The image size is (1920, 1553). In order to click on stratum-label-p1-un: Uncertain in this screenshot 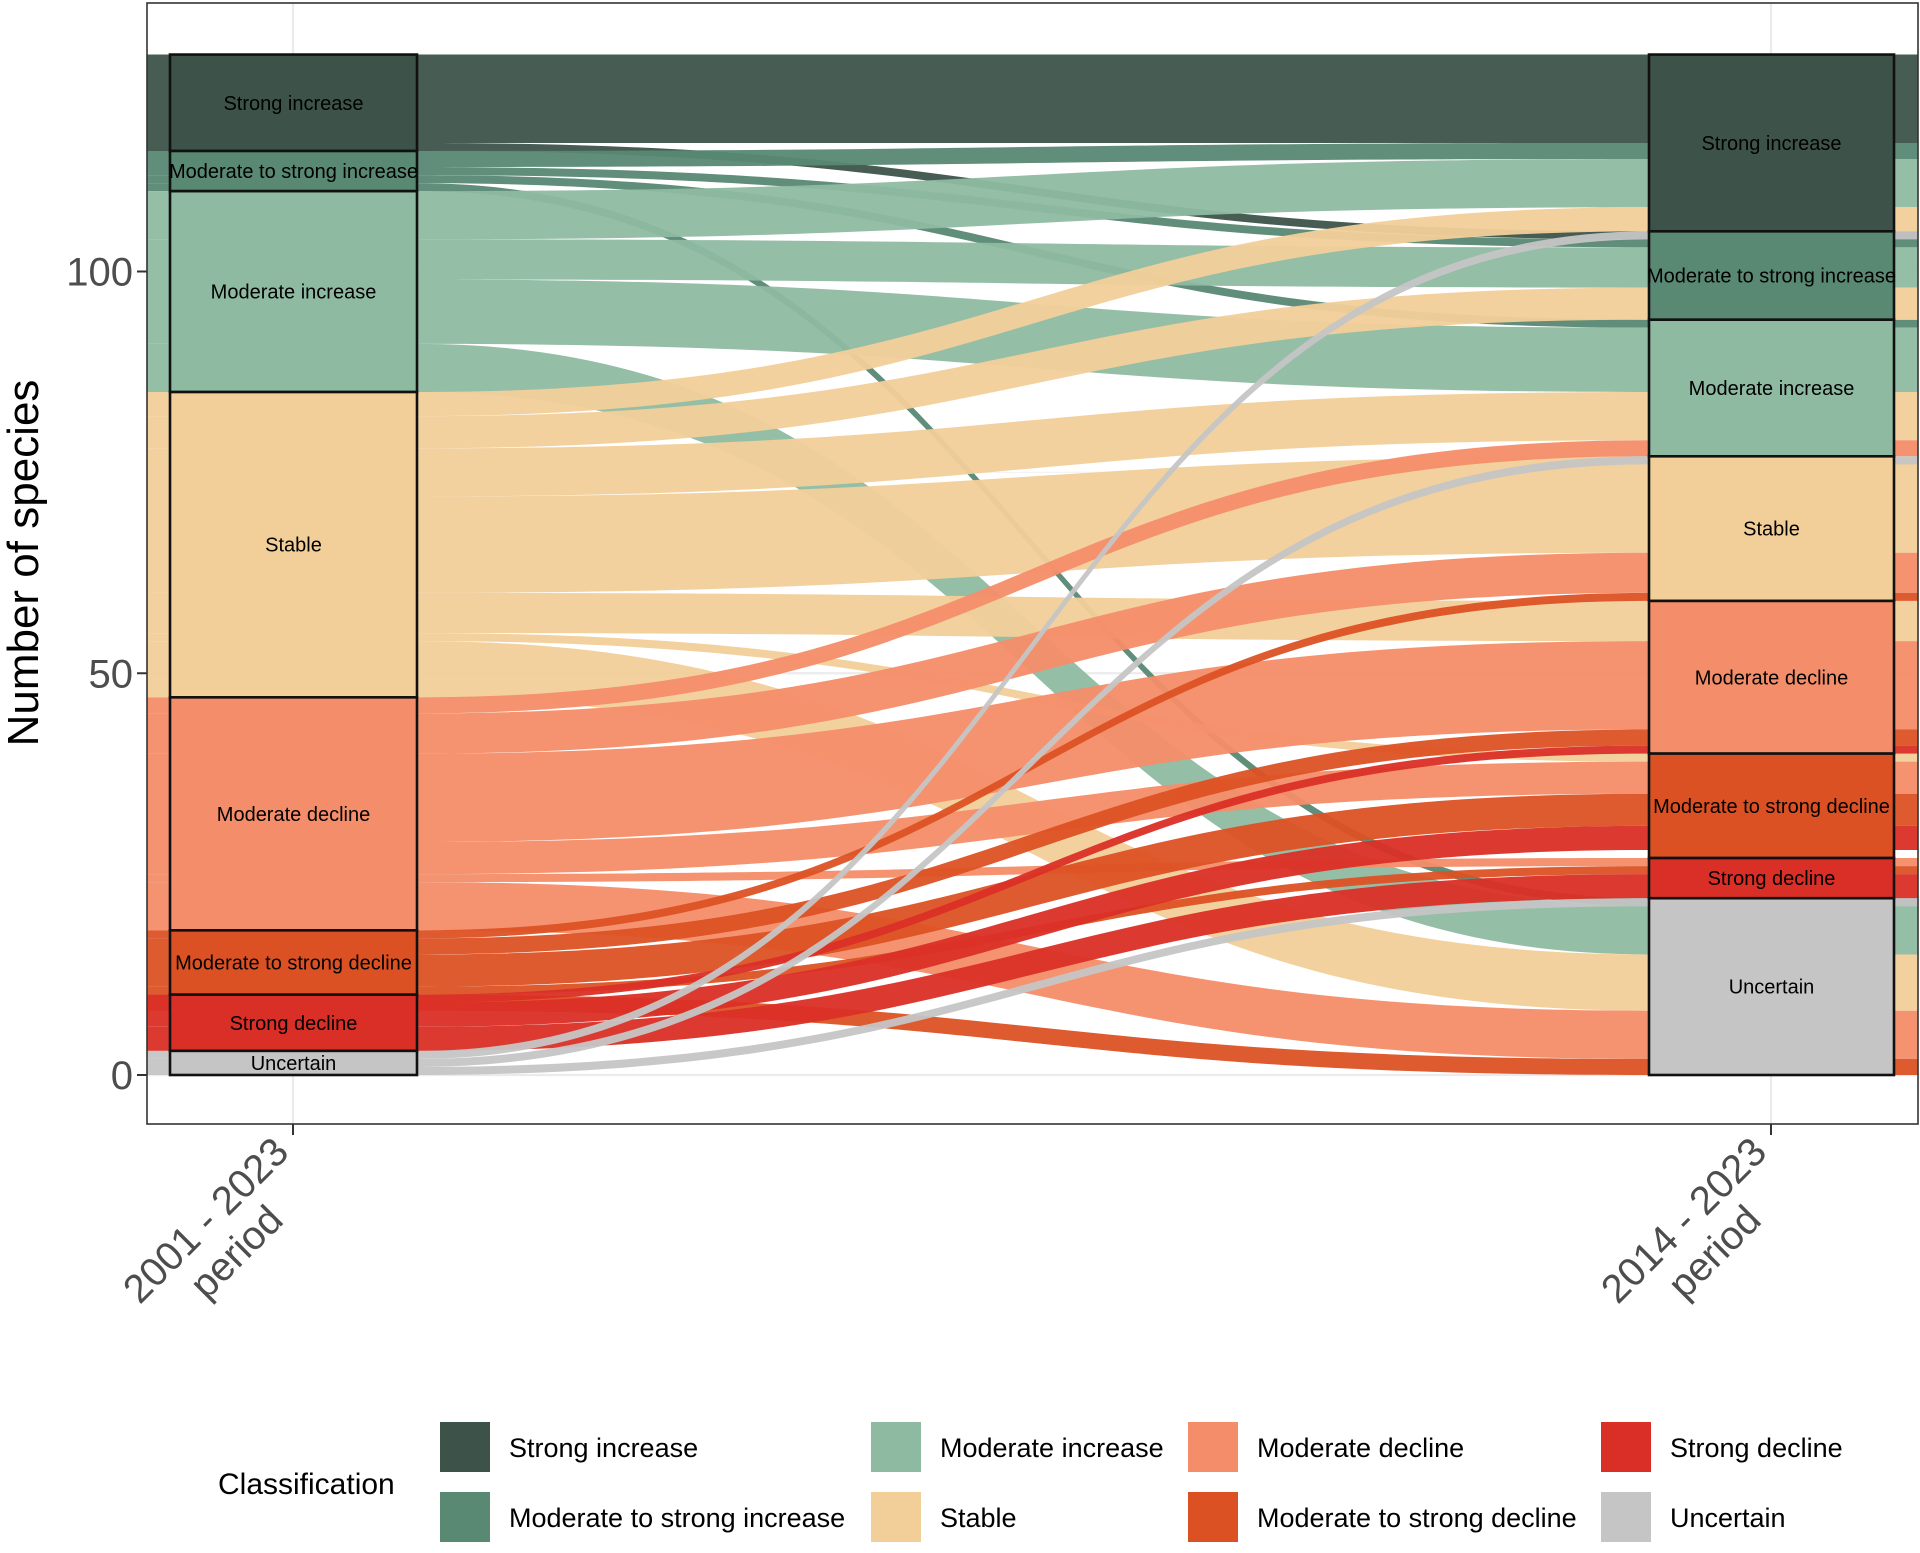, I will do `click(294, 1064)`.